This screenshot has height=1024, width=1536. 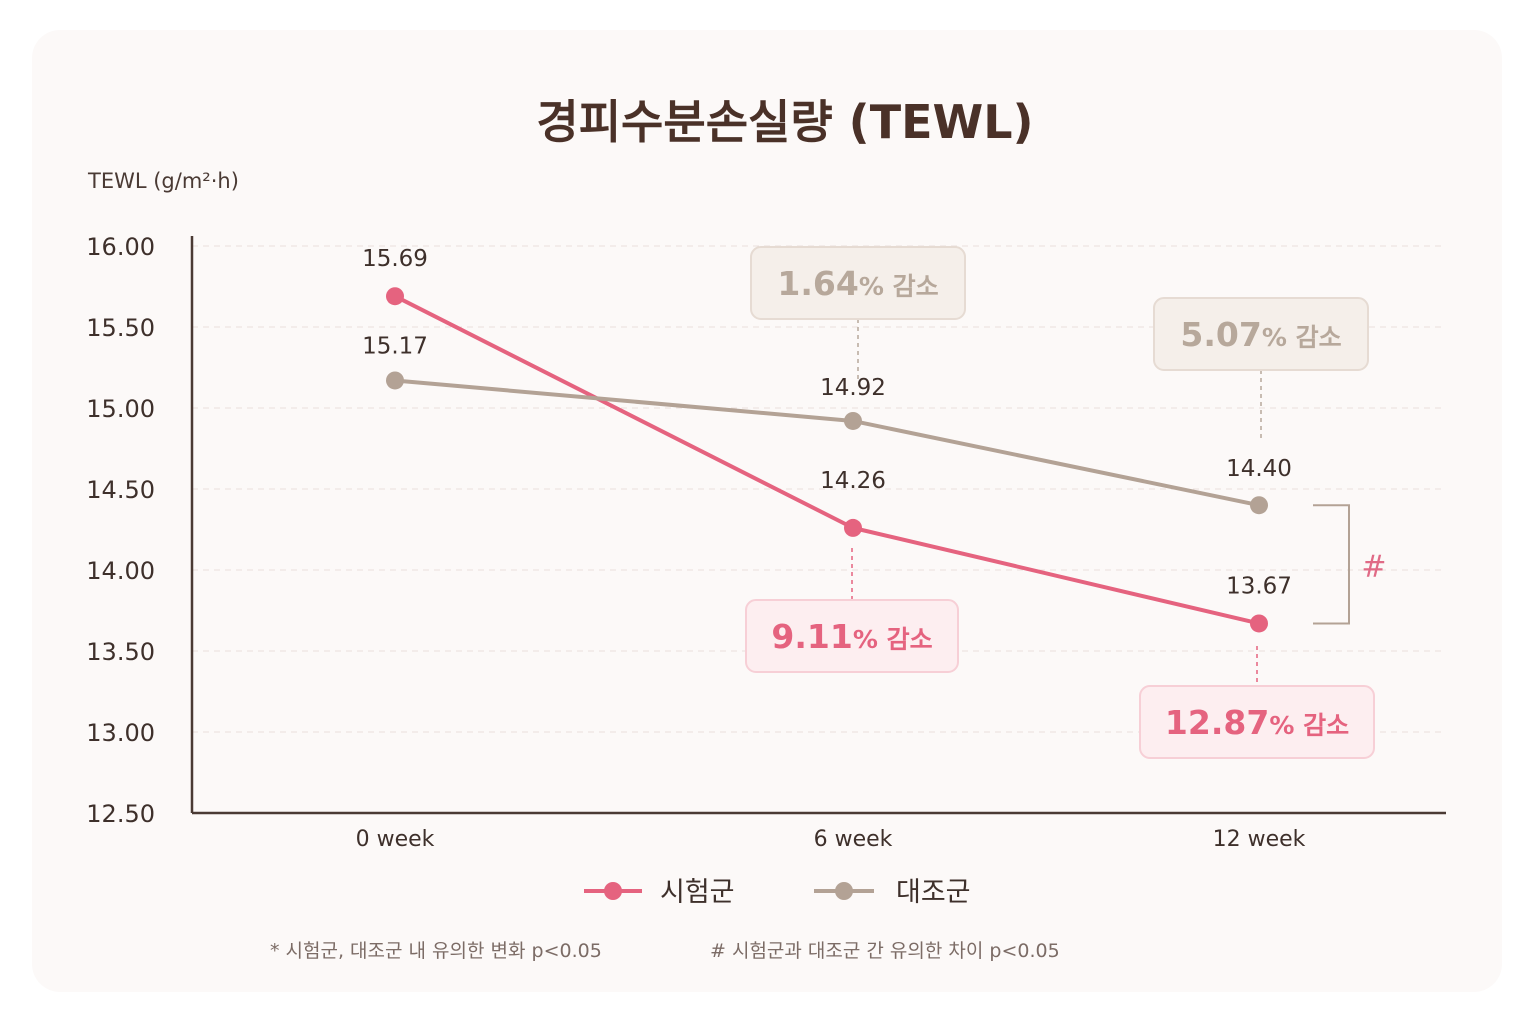 I want to click on y-tick-label: 13.50, so click(x=120, y=652).